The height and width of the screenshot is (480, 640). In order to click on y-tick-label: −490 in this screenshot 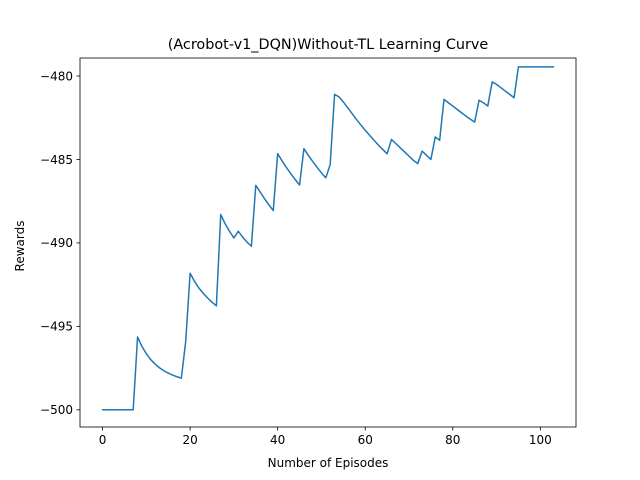, I will do `click(56, 243)`.